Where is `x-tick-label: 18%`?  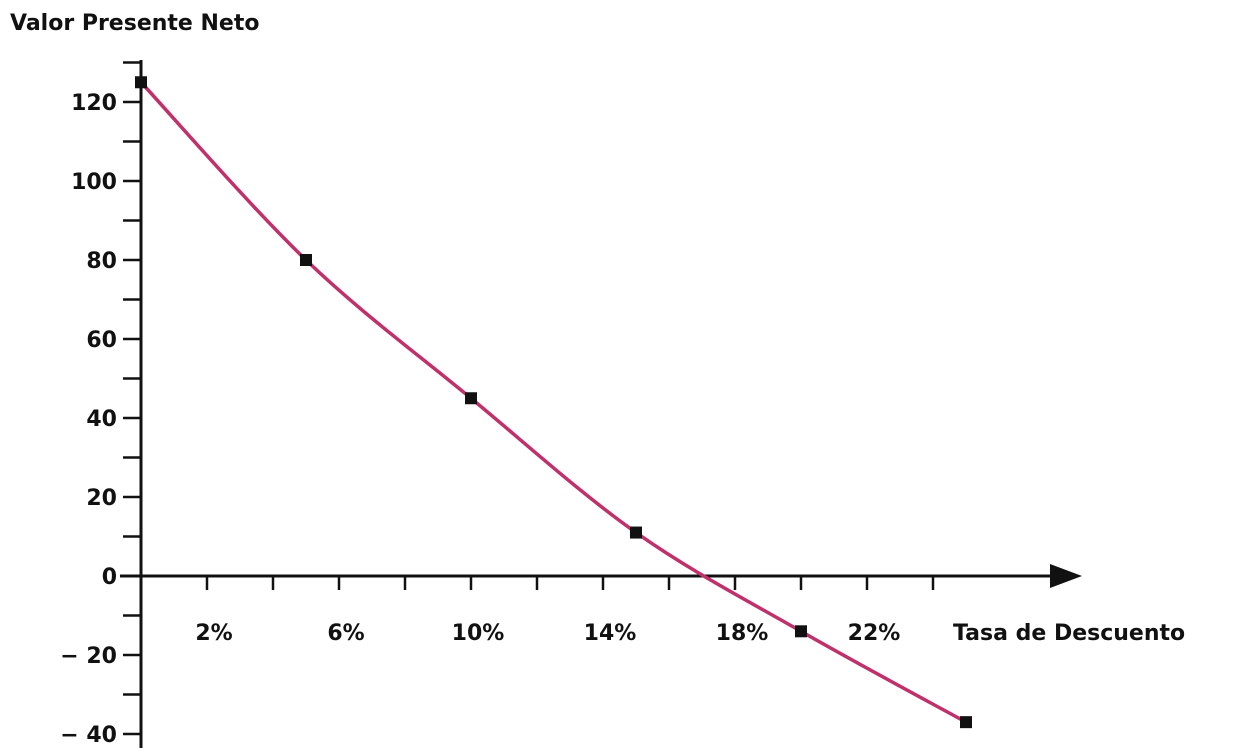 x-tick-label: 18% is located at coordinates (742, 633).